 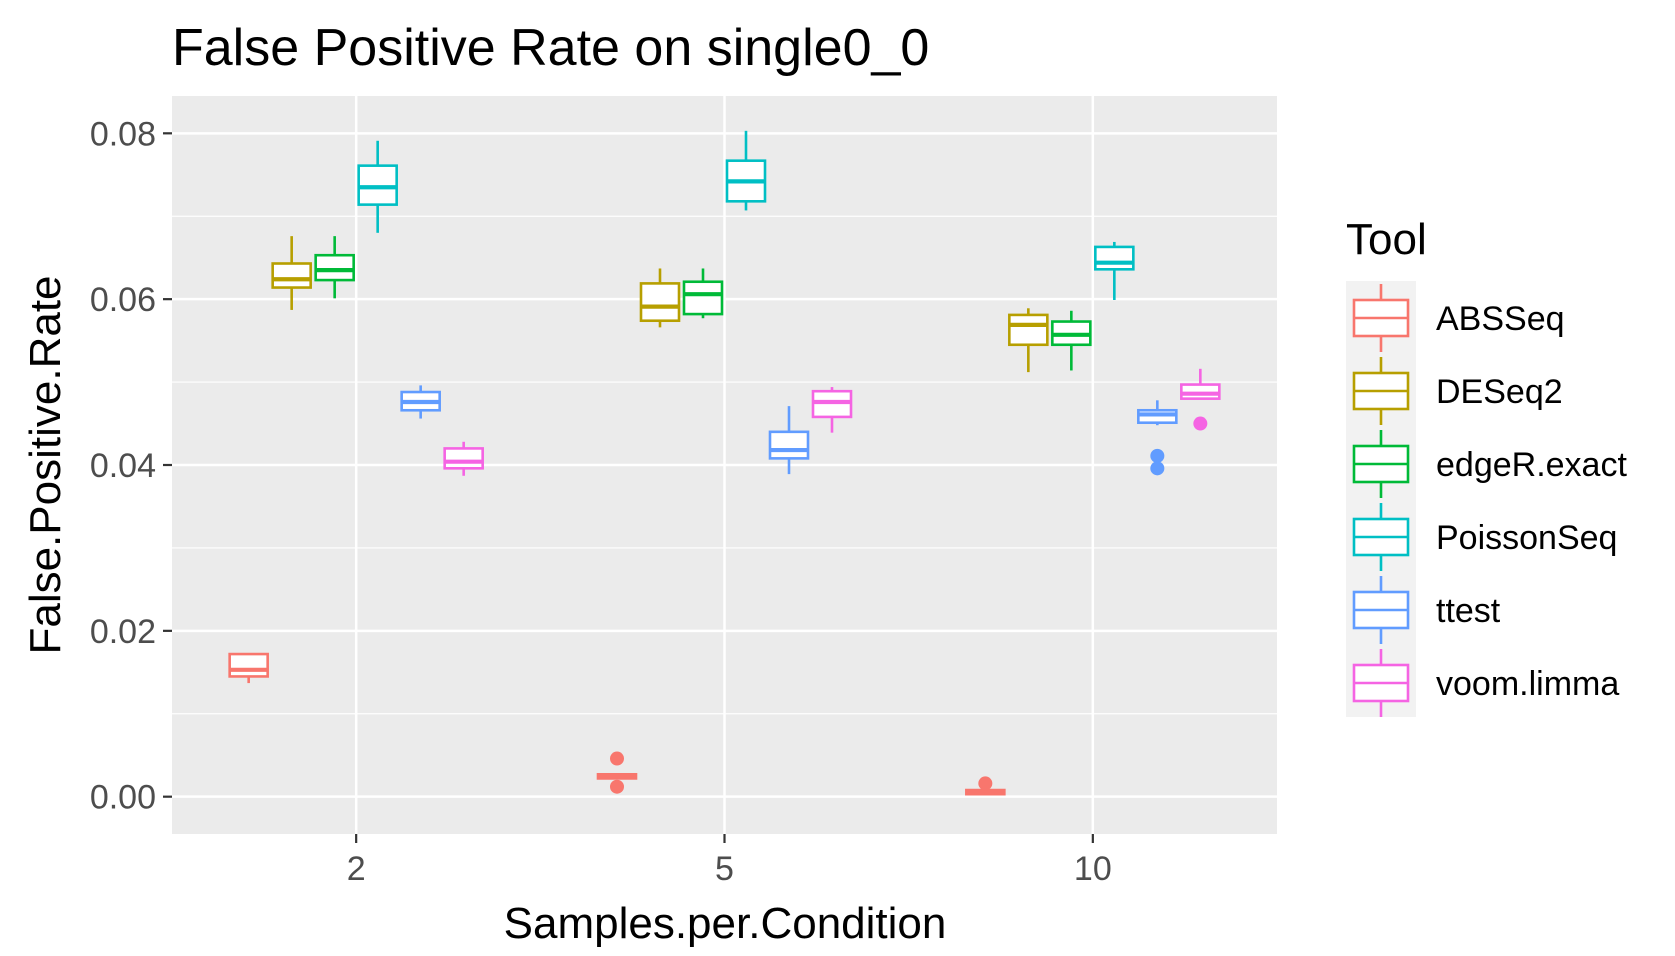 What do you see at coordinates (1071, 340) in the screenshot?
I see `box-edgeR.exact-10` at bounding box center [1071, 340].